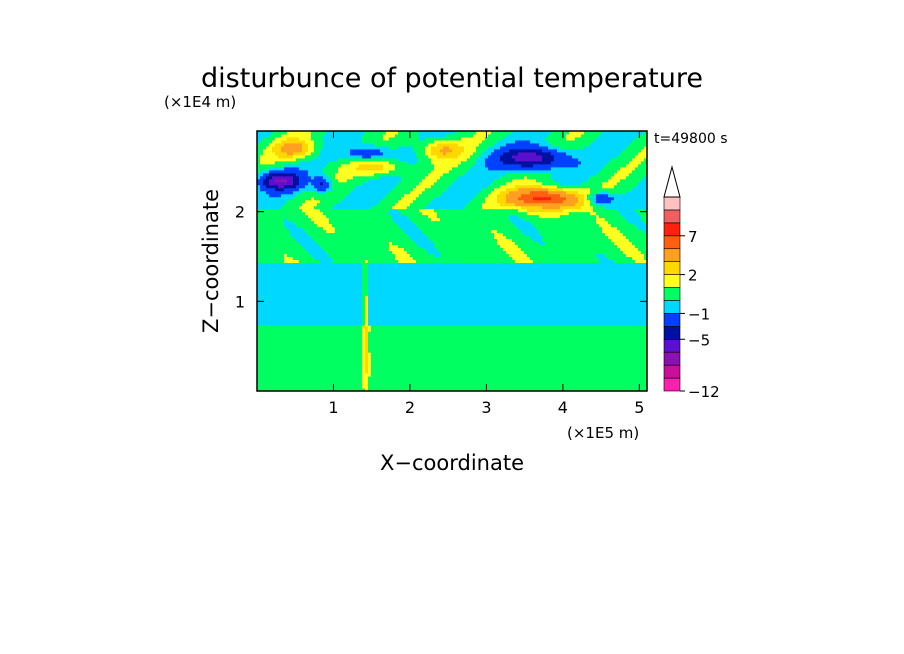 The width and height of the screenshot is (904, 654). I want to click on colorbar-extend-arrow, so click(672, 181).